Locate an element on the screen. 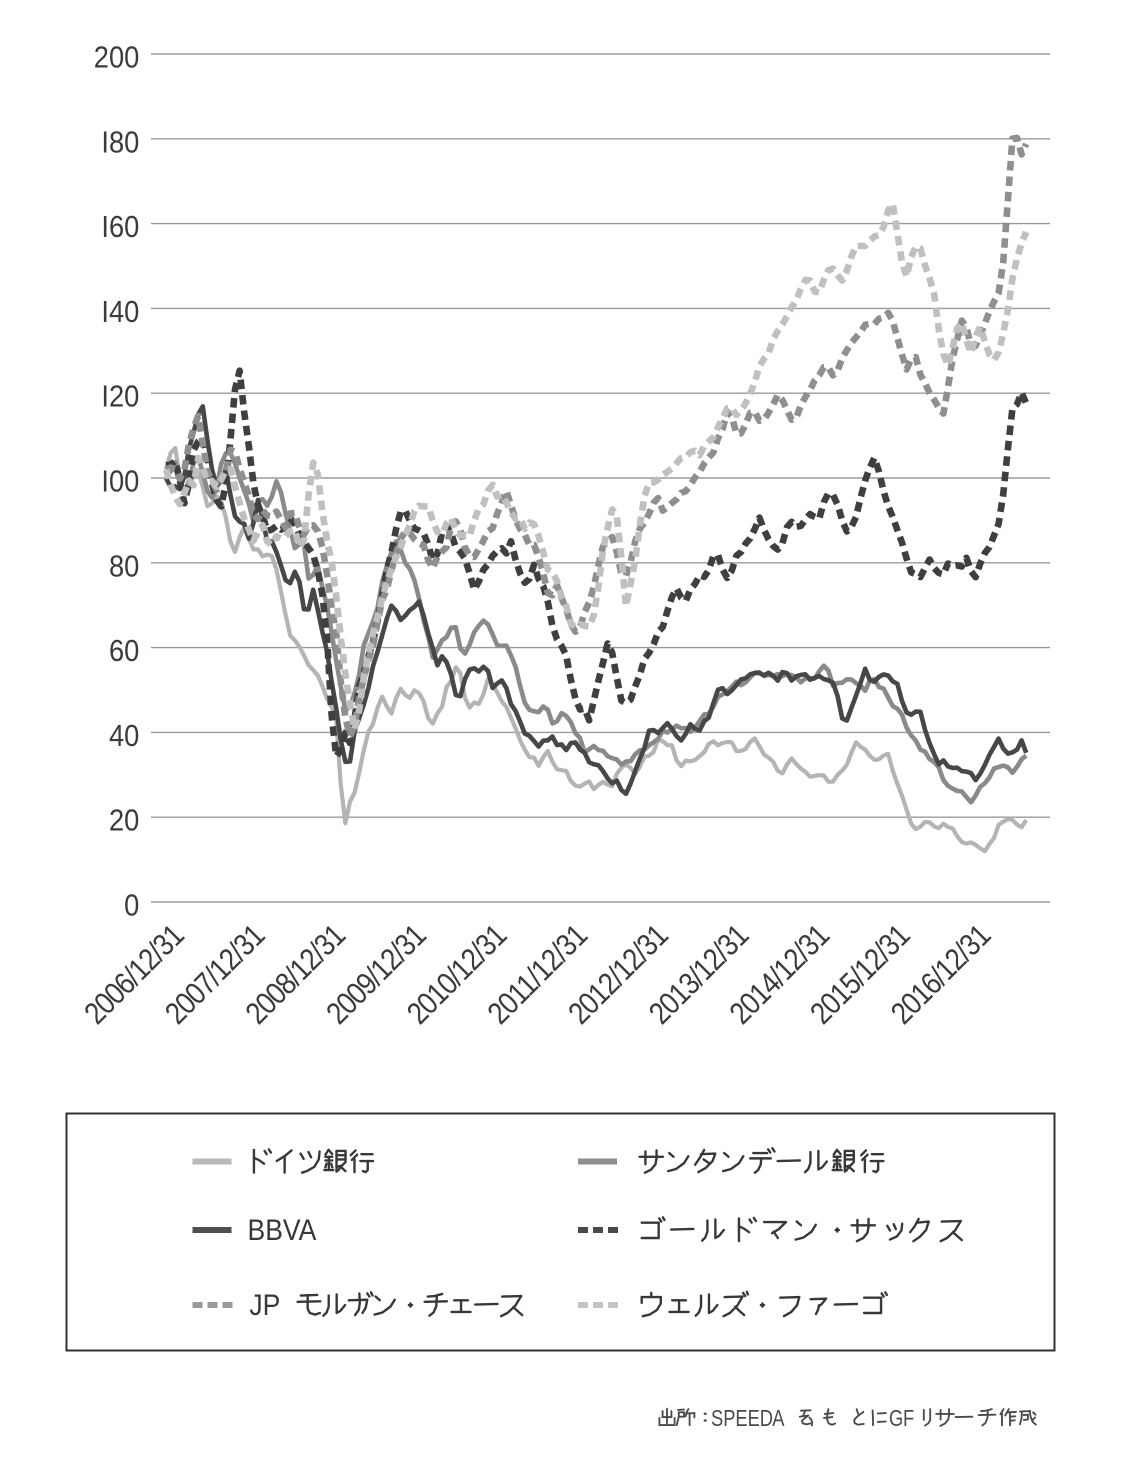 The image size is (1122, 1481). svg-text: I80 is located at coordinates (120, 143).